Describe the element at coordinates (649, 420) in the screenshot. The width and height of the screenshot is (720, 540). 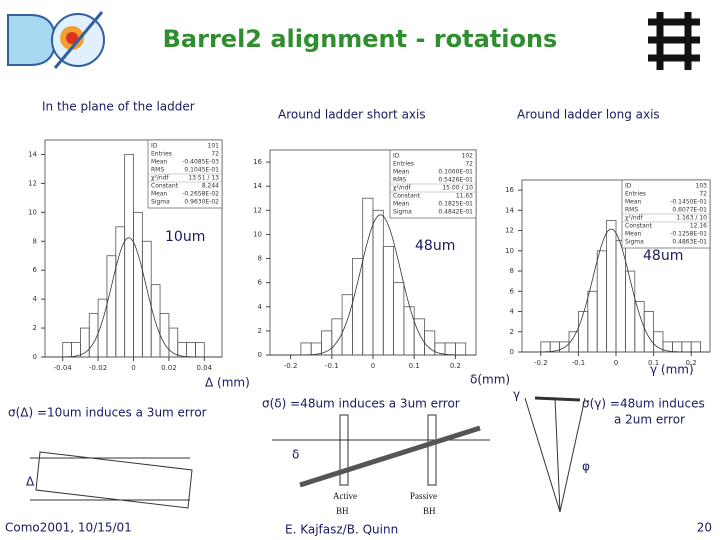
I see `note: a 2um error` at that location.